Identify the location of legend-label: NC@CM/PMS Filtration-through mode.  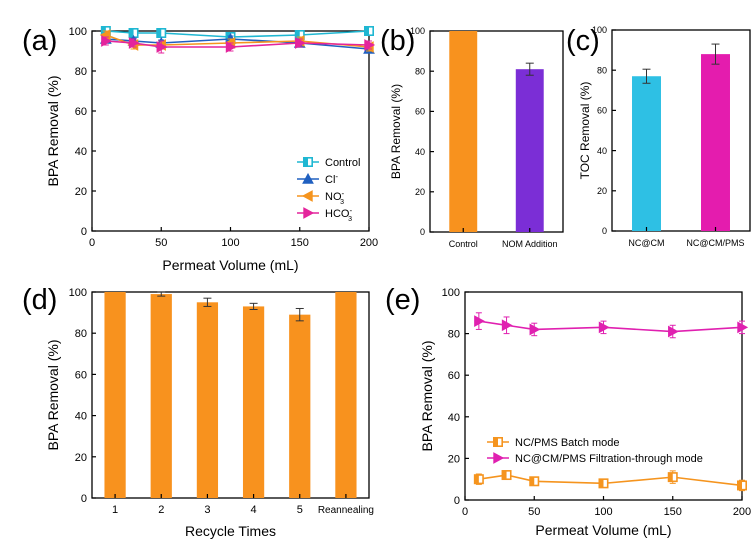
(609, 459).